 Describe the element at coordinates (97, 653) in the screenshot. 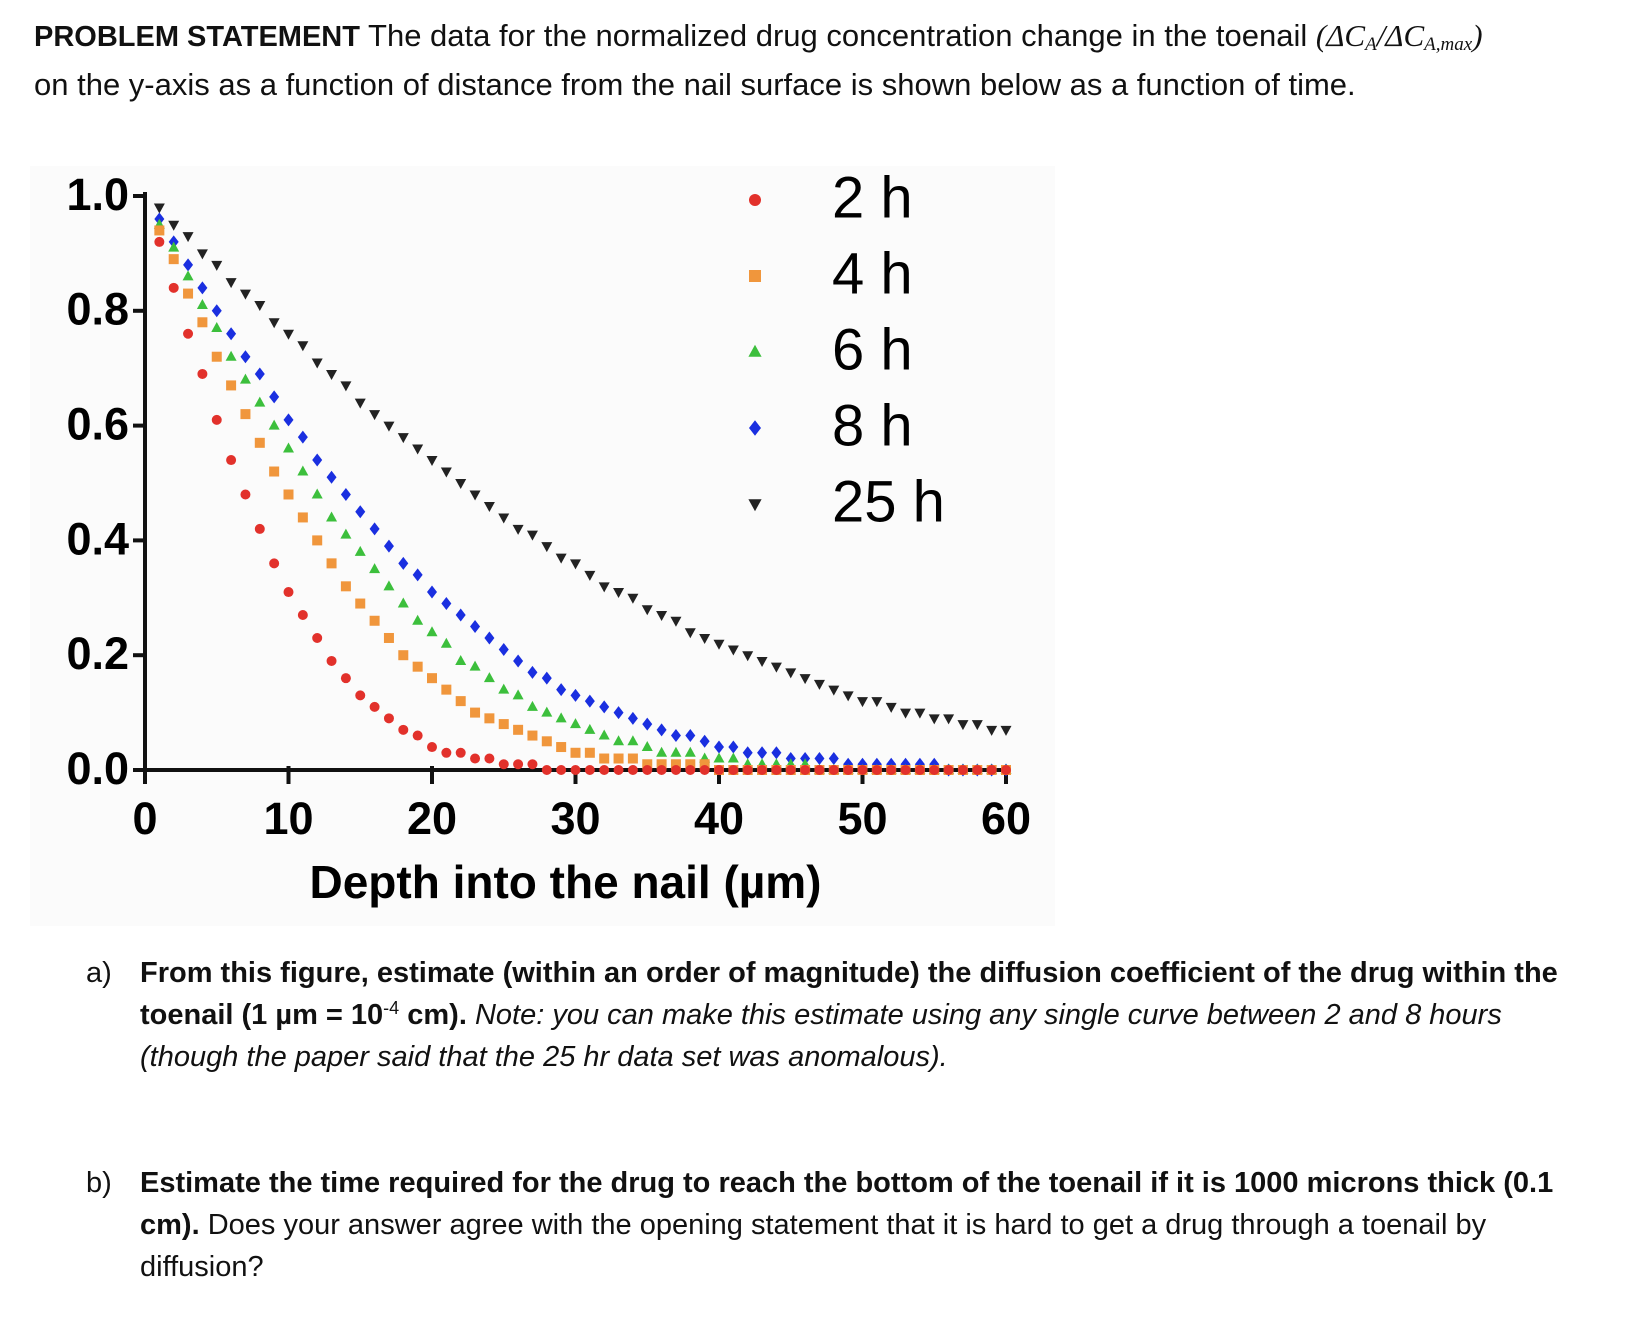

I see `y-tick-label: 0.2` at that location.